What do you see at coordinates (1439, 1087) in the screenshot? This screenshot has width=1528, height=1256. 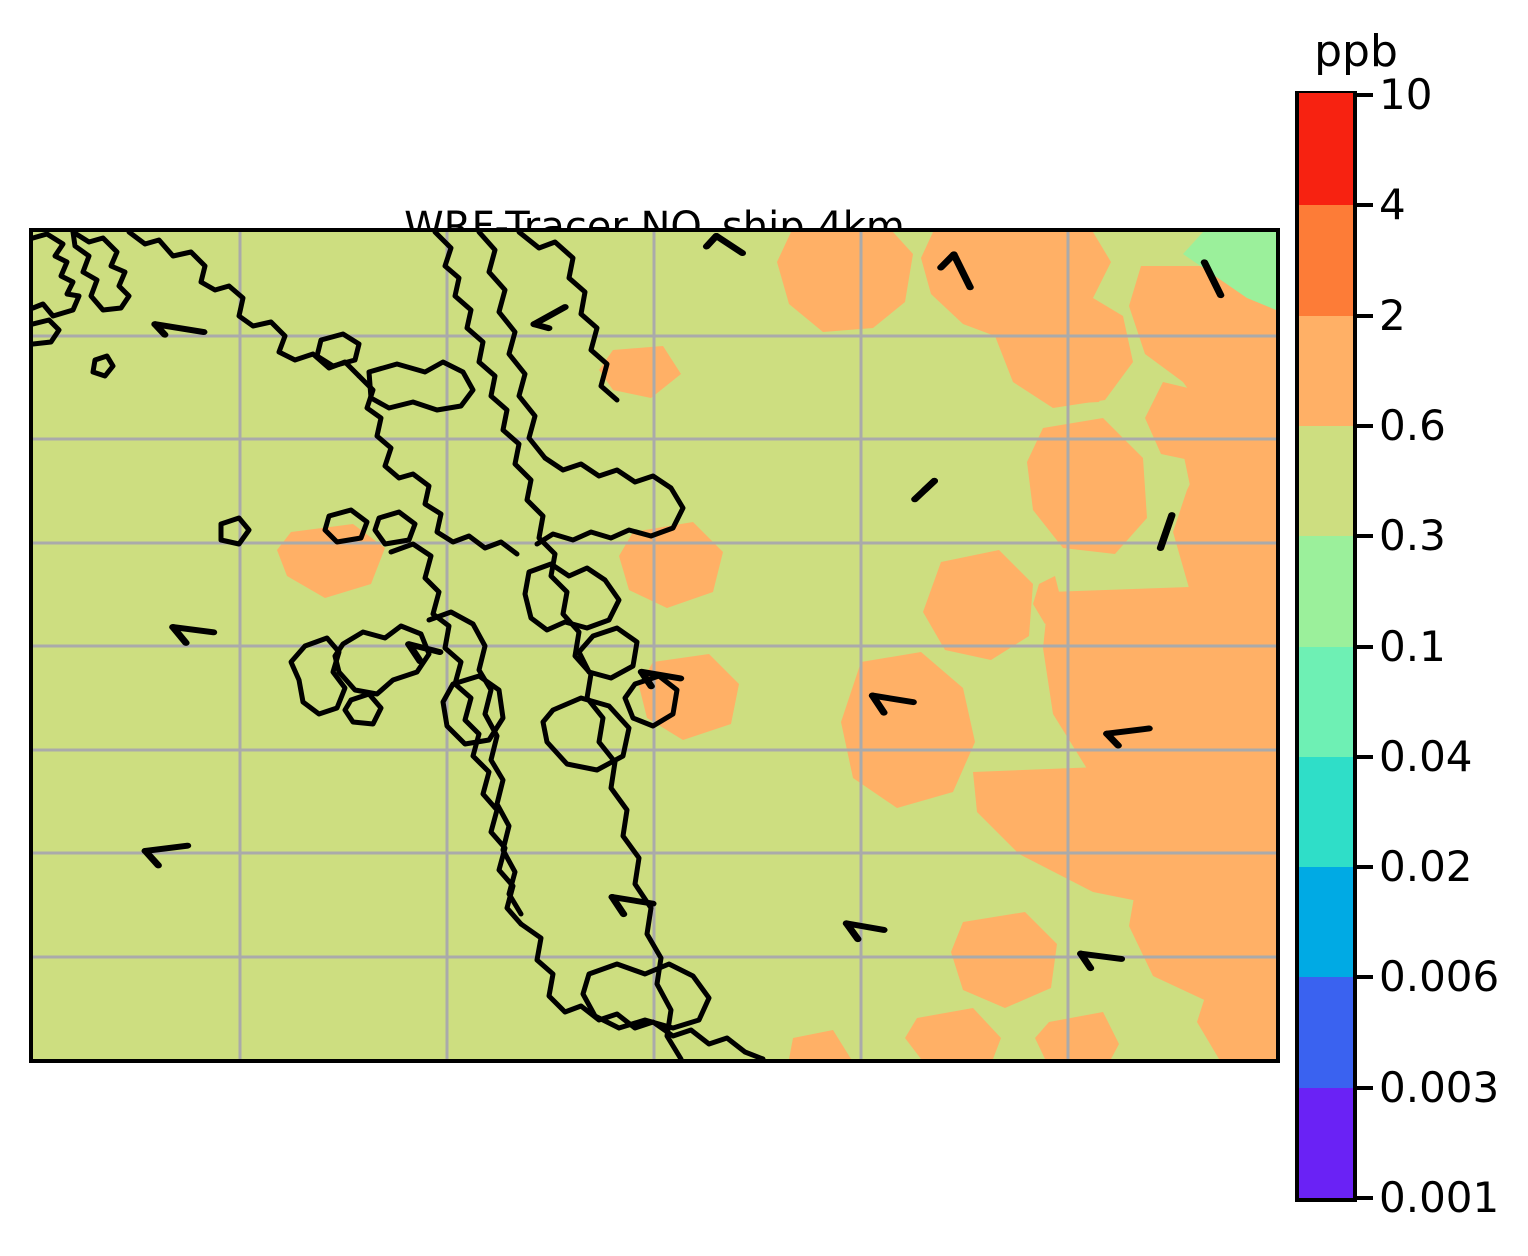 I see `colorbar-tick-label: 0.003` at bounding box center [1439, 1087].